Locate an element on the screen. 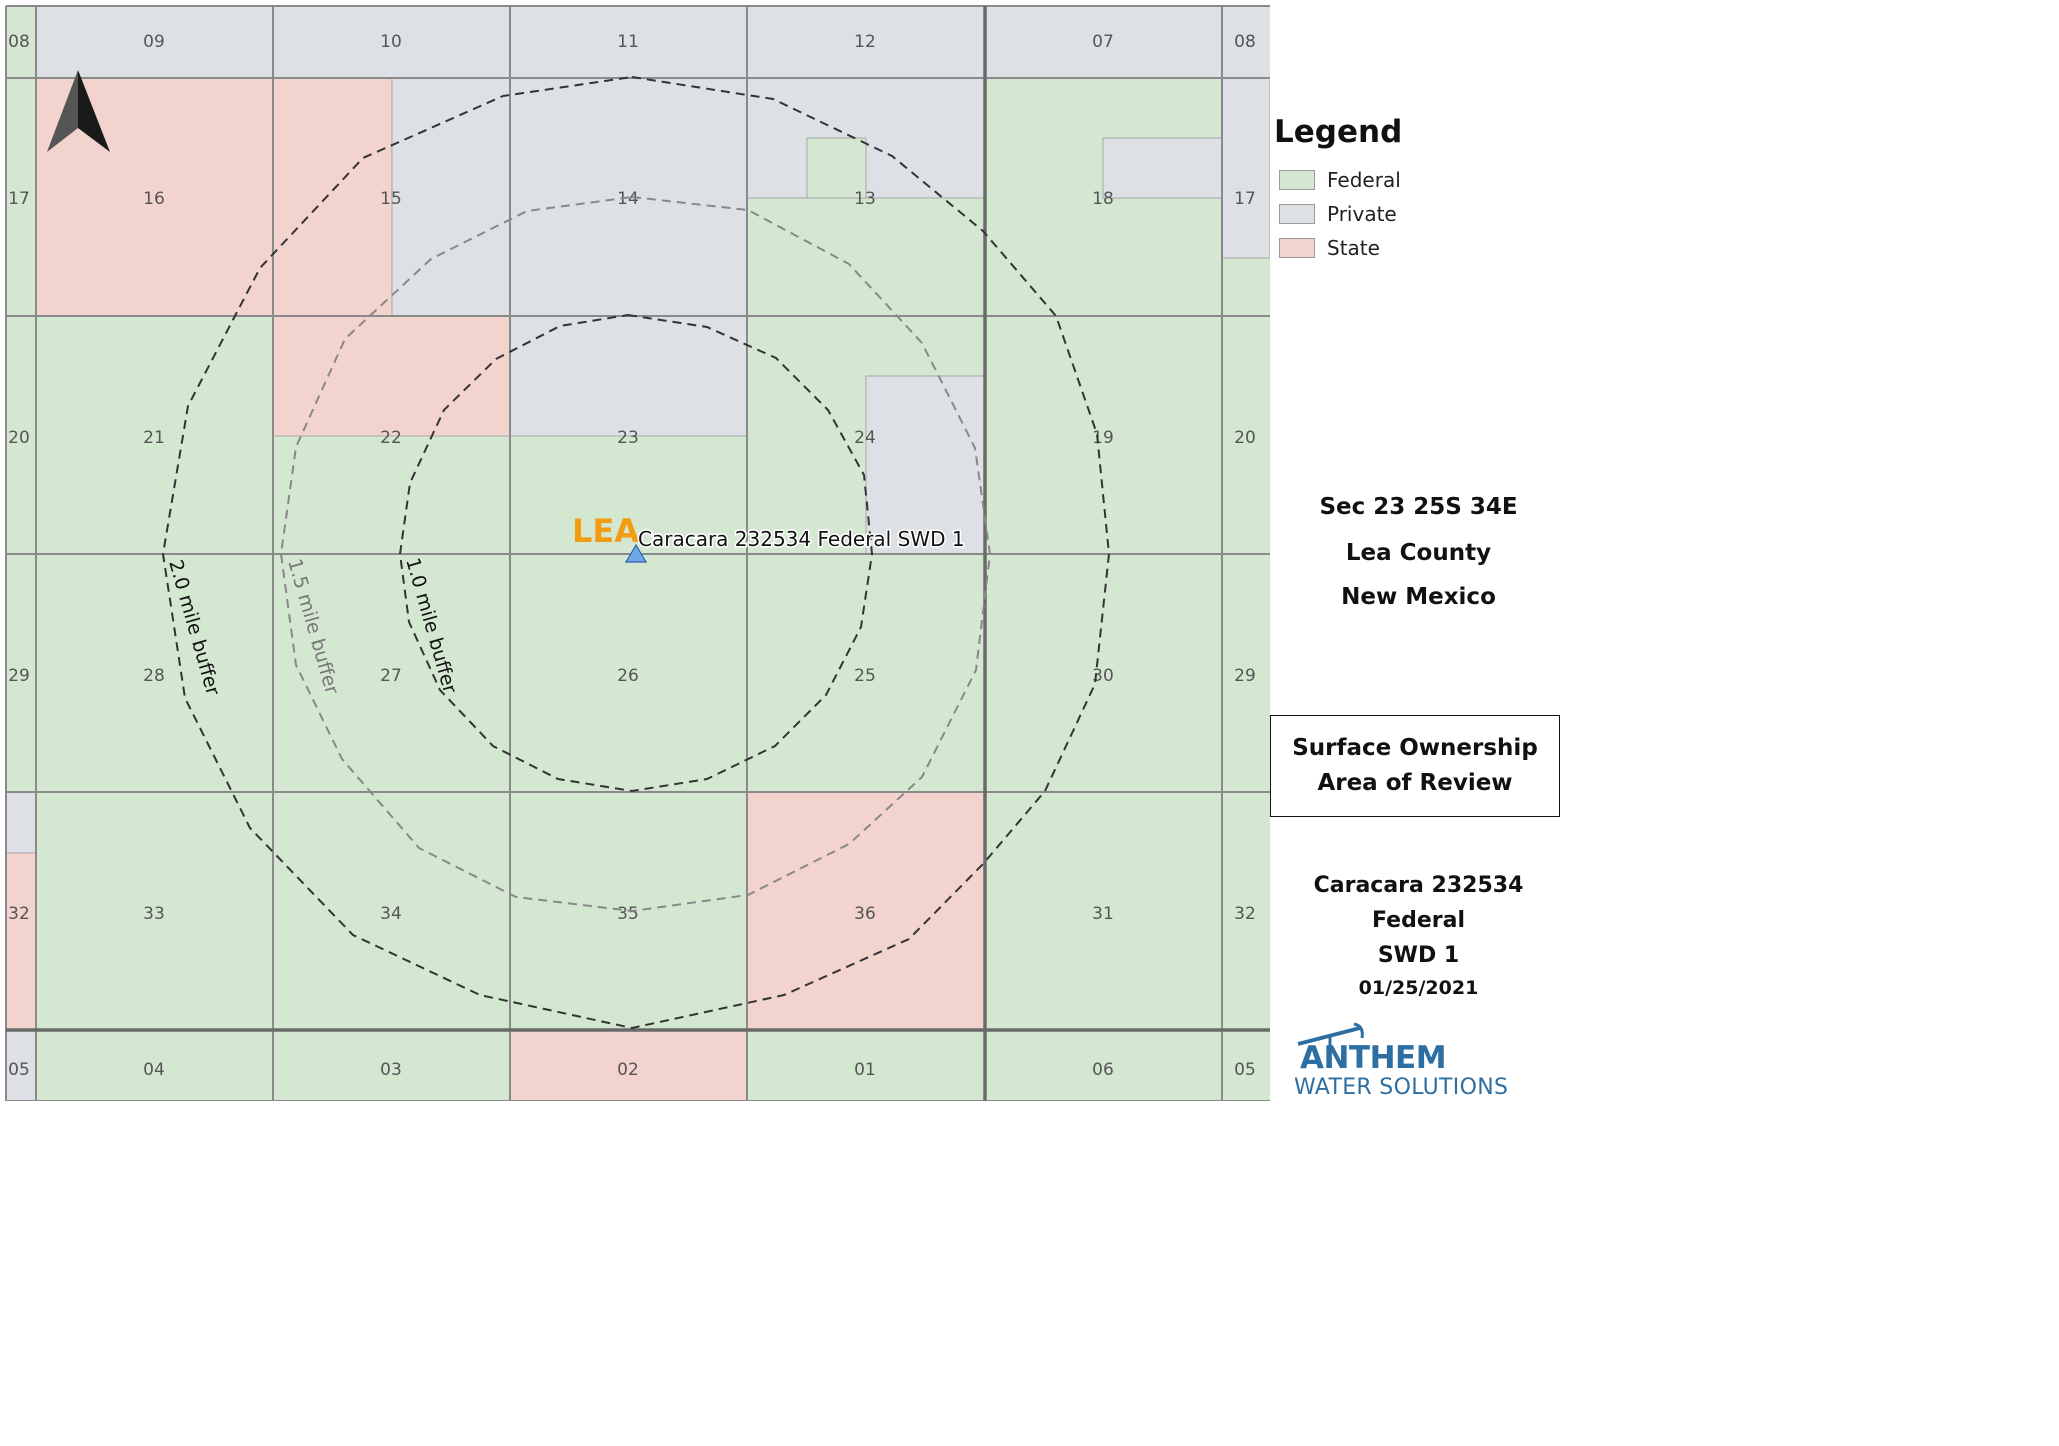 This screenshot has height=1446, width=2059. location-section: Sec 23 25S 34E is located at coordinates (1418, 507).